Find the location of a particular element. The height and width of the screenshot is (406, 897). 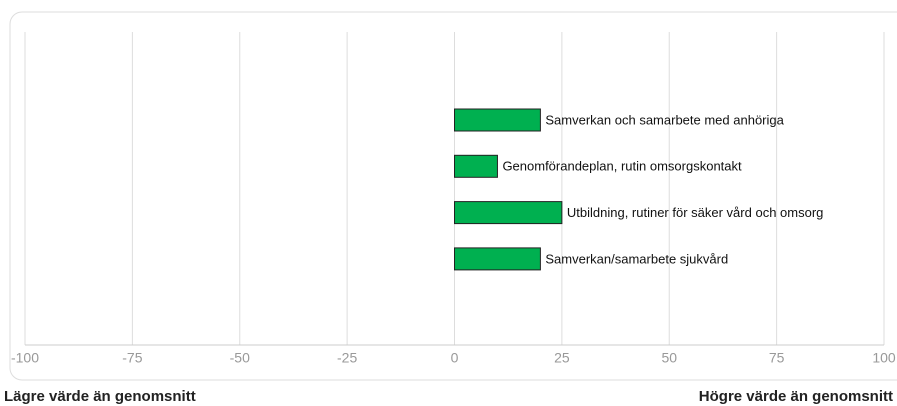

x-tick-label: 25 is located at coordinates (562, 358).